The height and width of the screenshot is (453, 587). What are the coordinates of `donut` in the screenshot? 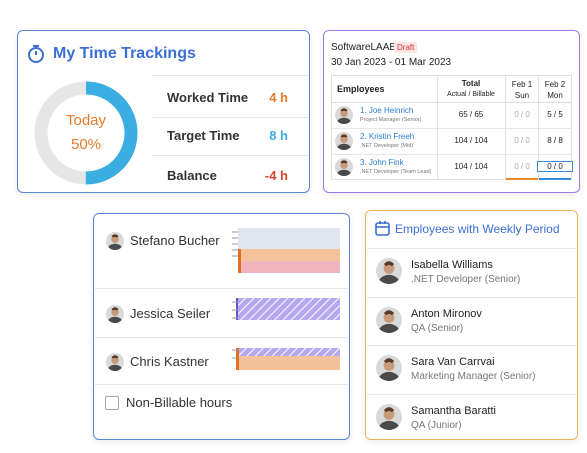 It's located at (86, 133).